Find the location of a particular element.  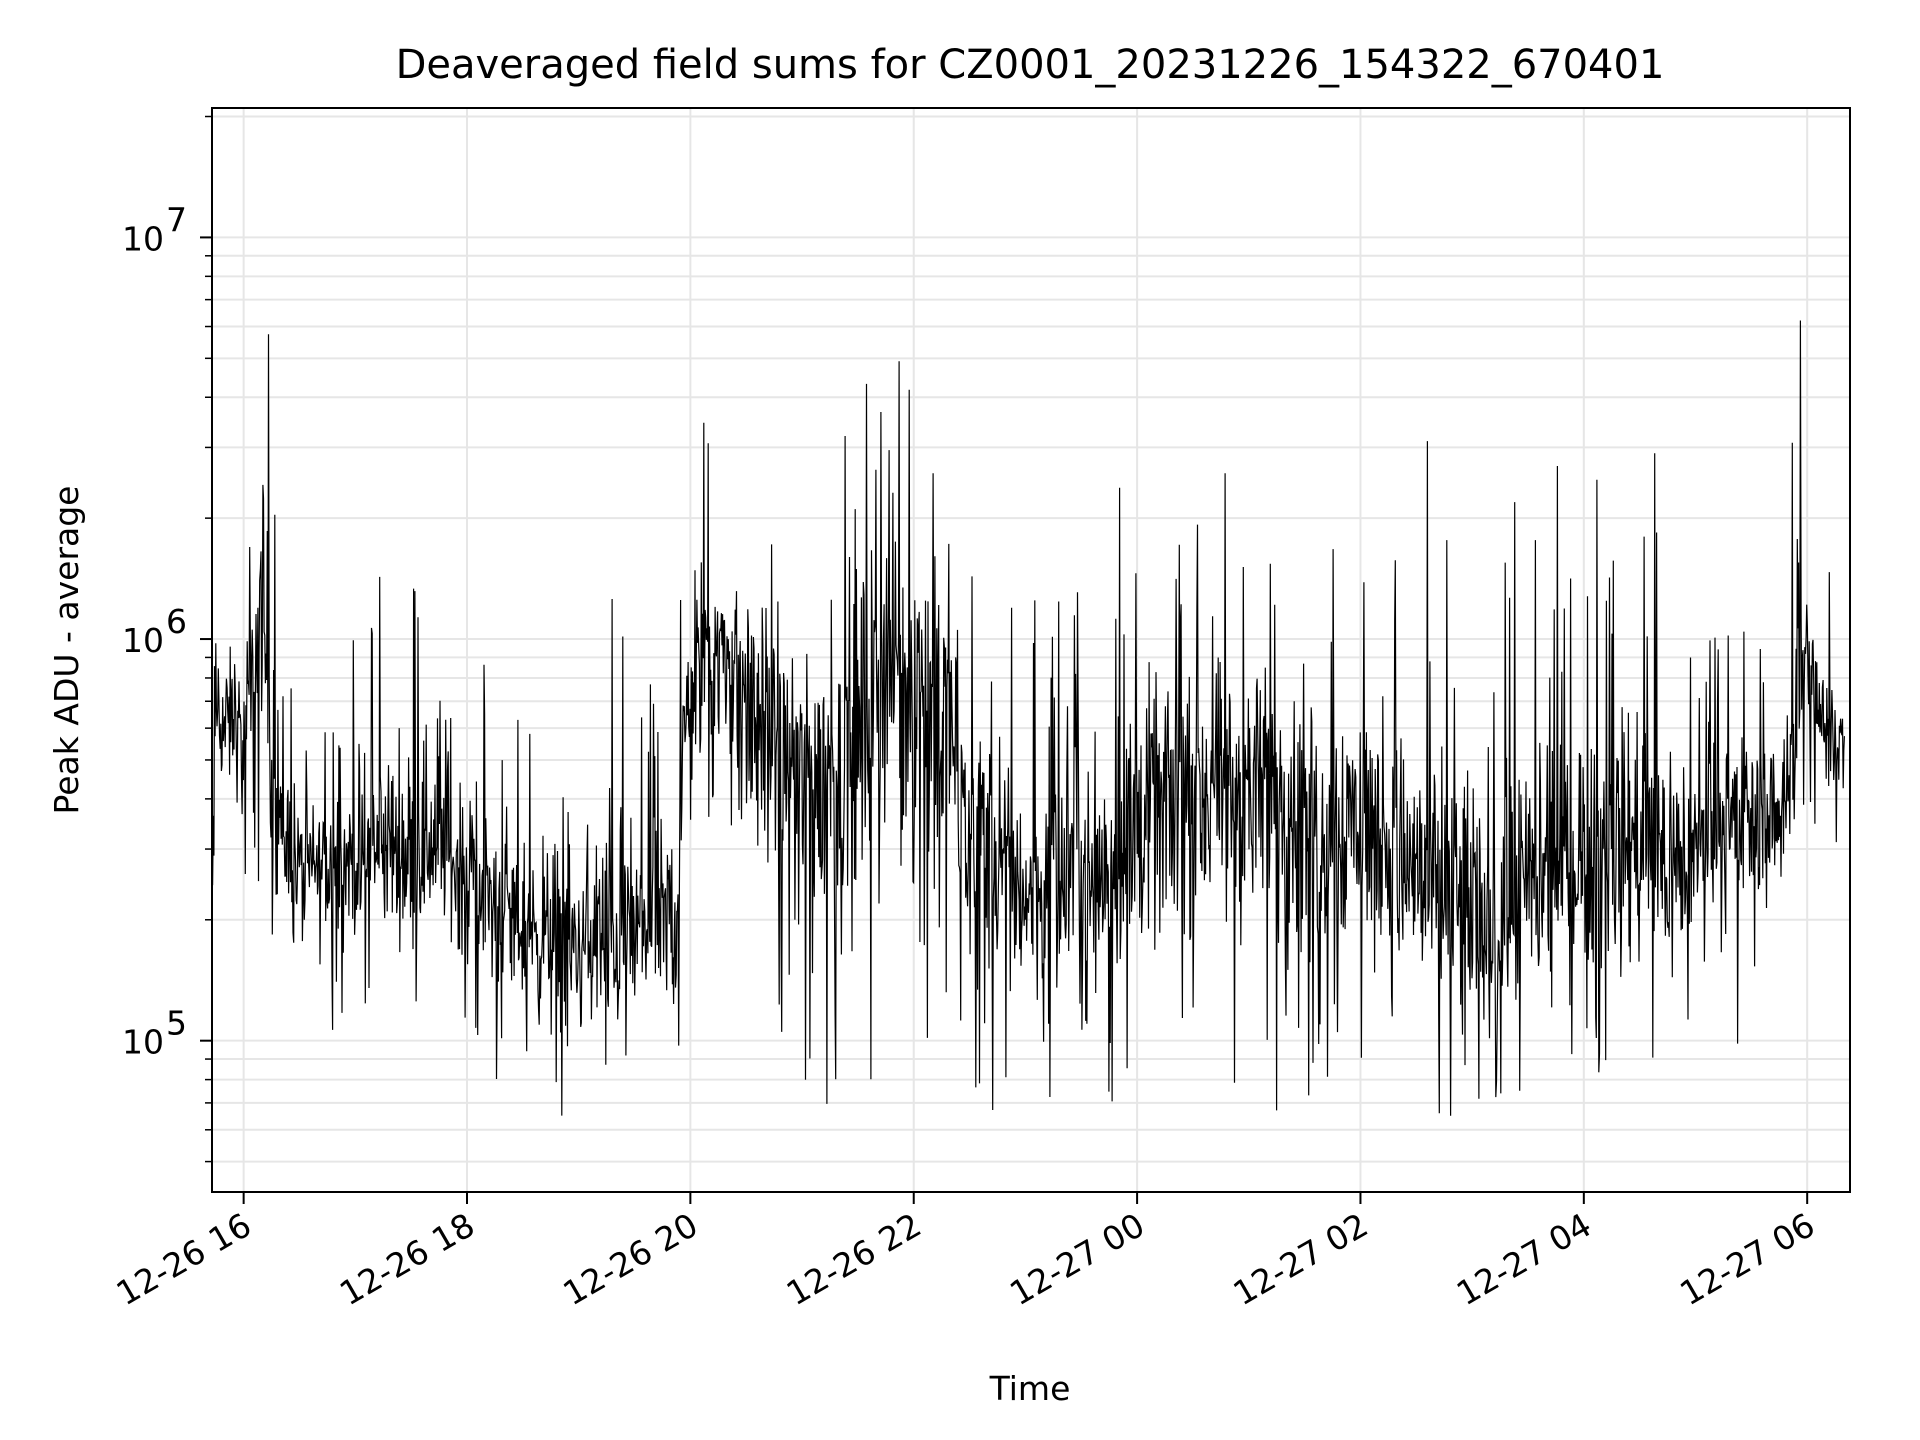

x-axis-label: Time is located at coordinates (1030, 1388).